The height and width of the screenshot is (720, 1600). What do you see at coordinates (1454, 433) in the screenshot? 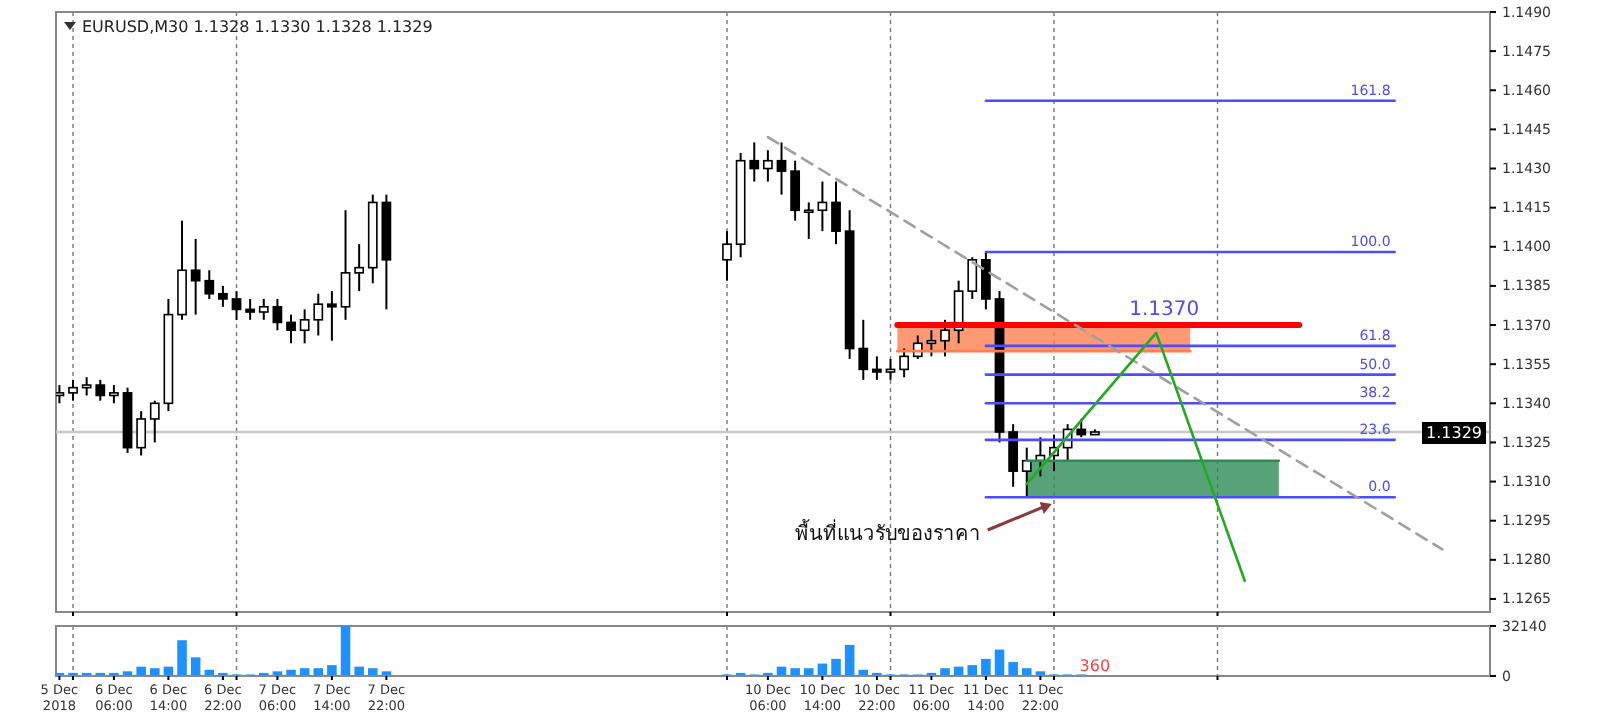
I see `ref-line-label: 1.1329` at bounding box center [1454, 433].